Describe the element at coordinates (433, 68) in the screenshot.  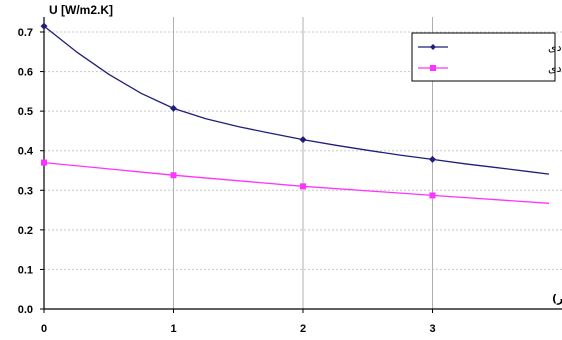
I see `legend-marker-square` at that location.